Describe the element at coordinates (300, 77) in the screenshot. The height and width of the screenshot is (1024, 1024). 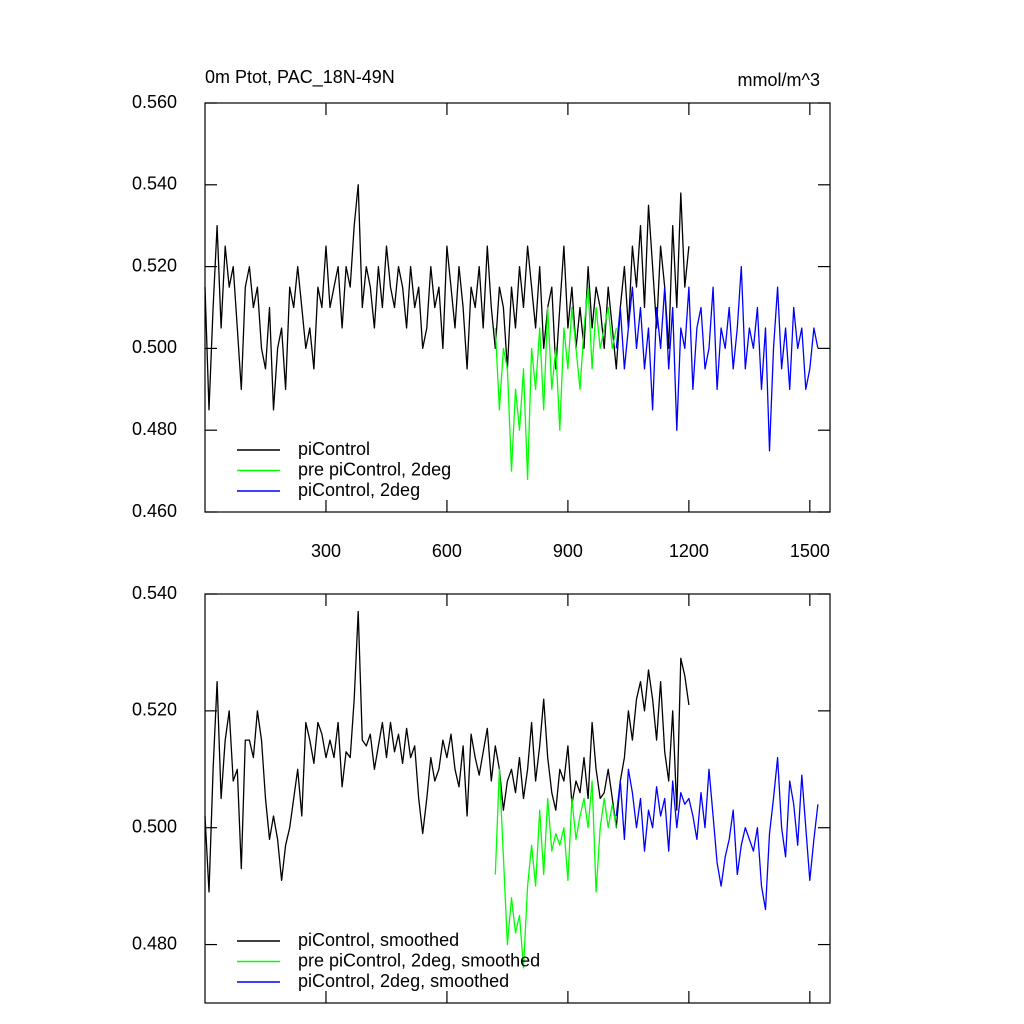
I see `chart-title: 0m Ptot, PAC_18N-49N` at that location.